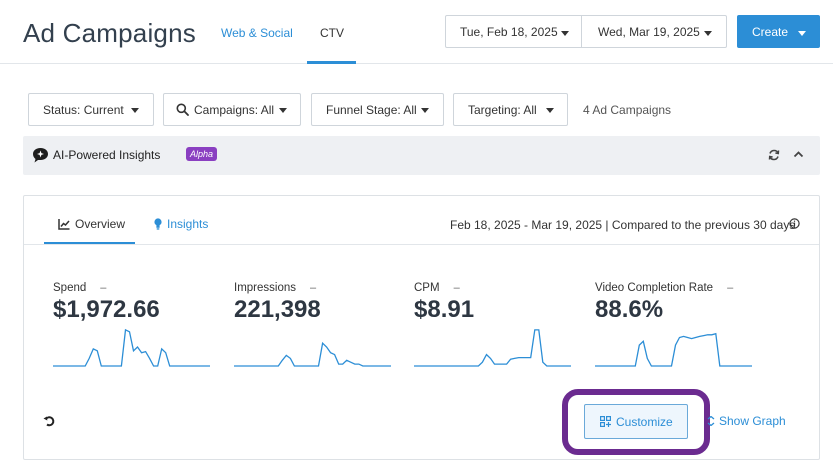 This screenshot has height=471, width=833. I want to click on ai-insights-title: AI-Powered Insights, so click(107, 155).